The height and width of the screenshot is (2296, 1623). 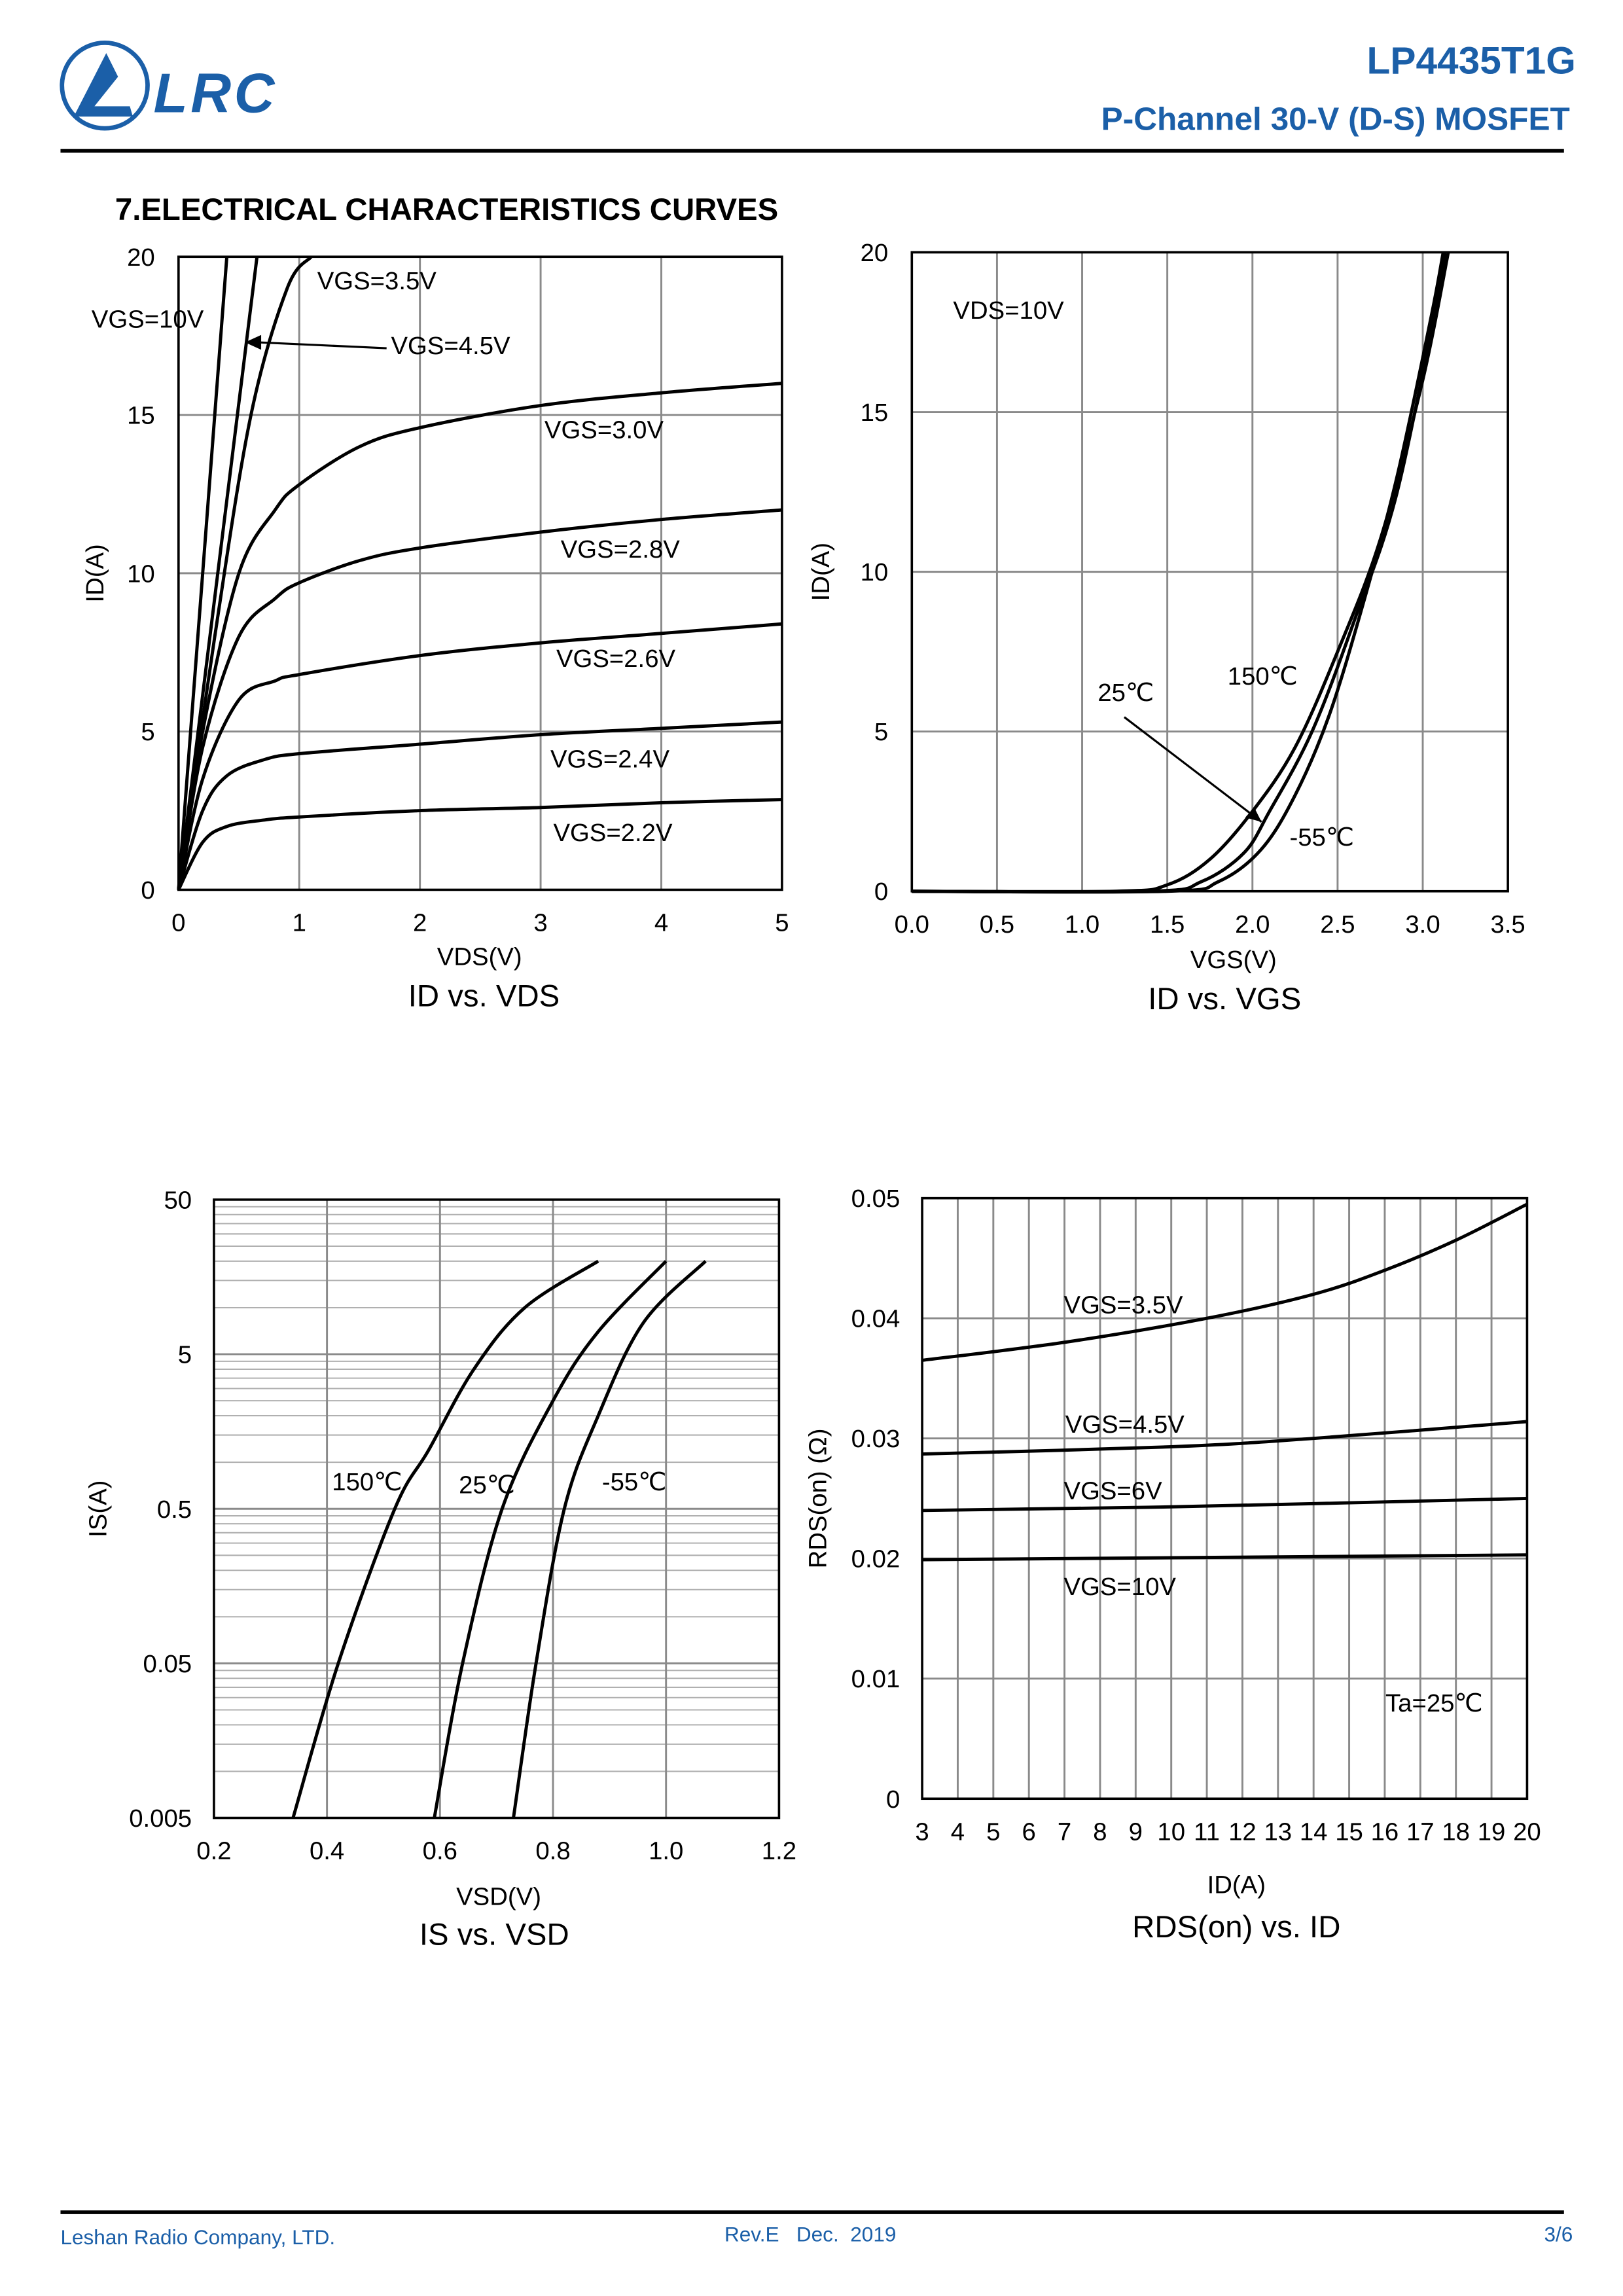 What do you see at coordinates (494, 1934) in the screenshot?
I see `chart-title: IS vs. VSD` at bounding box center [494, 1934].